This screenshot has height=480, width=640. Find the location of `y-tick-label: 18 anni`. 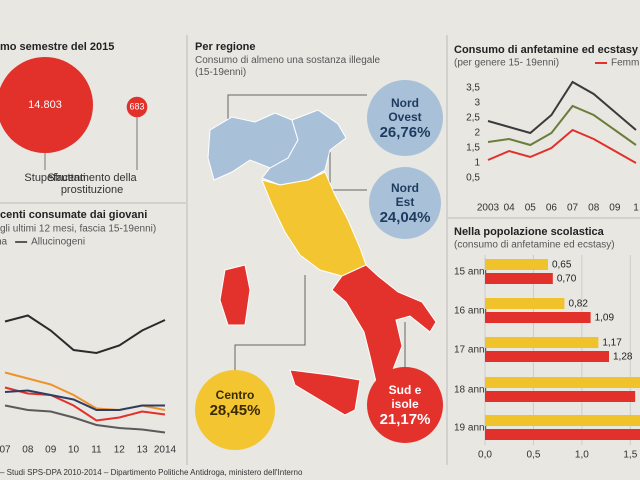

y-tick-label: 18 anni is located at coordinates (470, 390).